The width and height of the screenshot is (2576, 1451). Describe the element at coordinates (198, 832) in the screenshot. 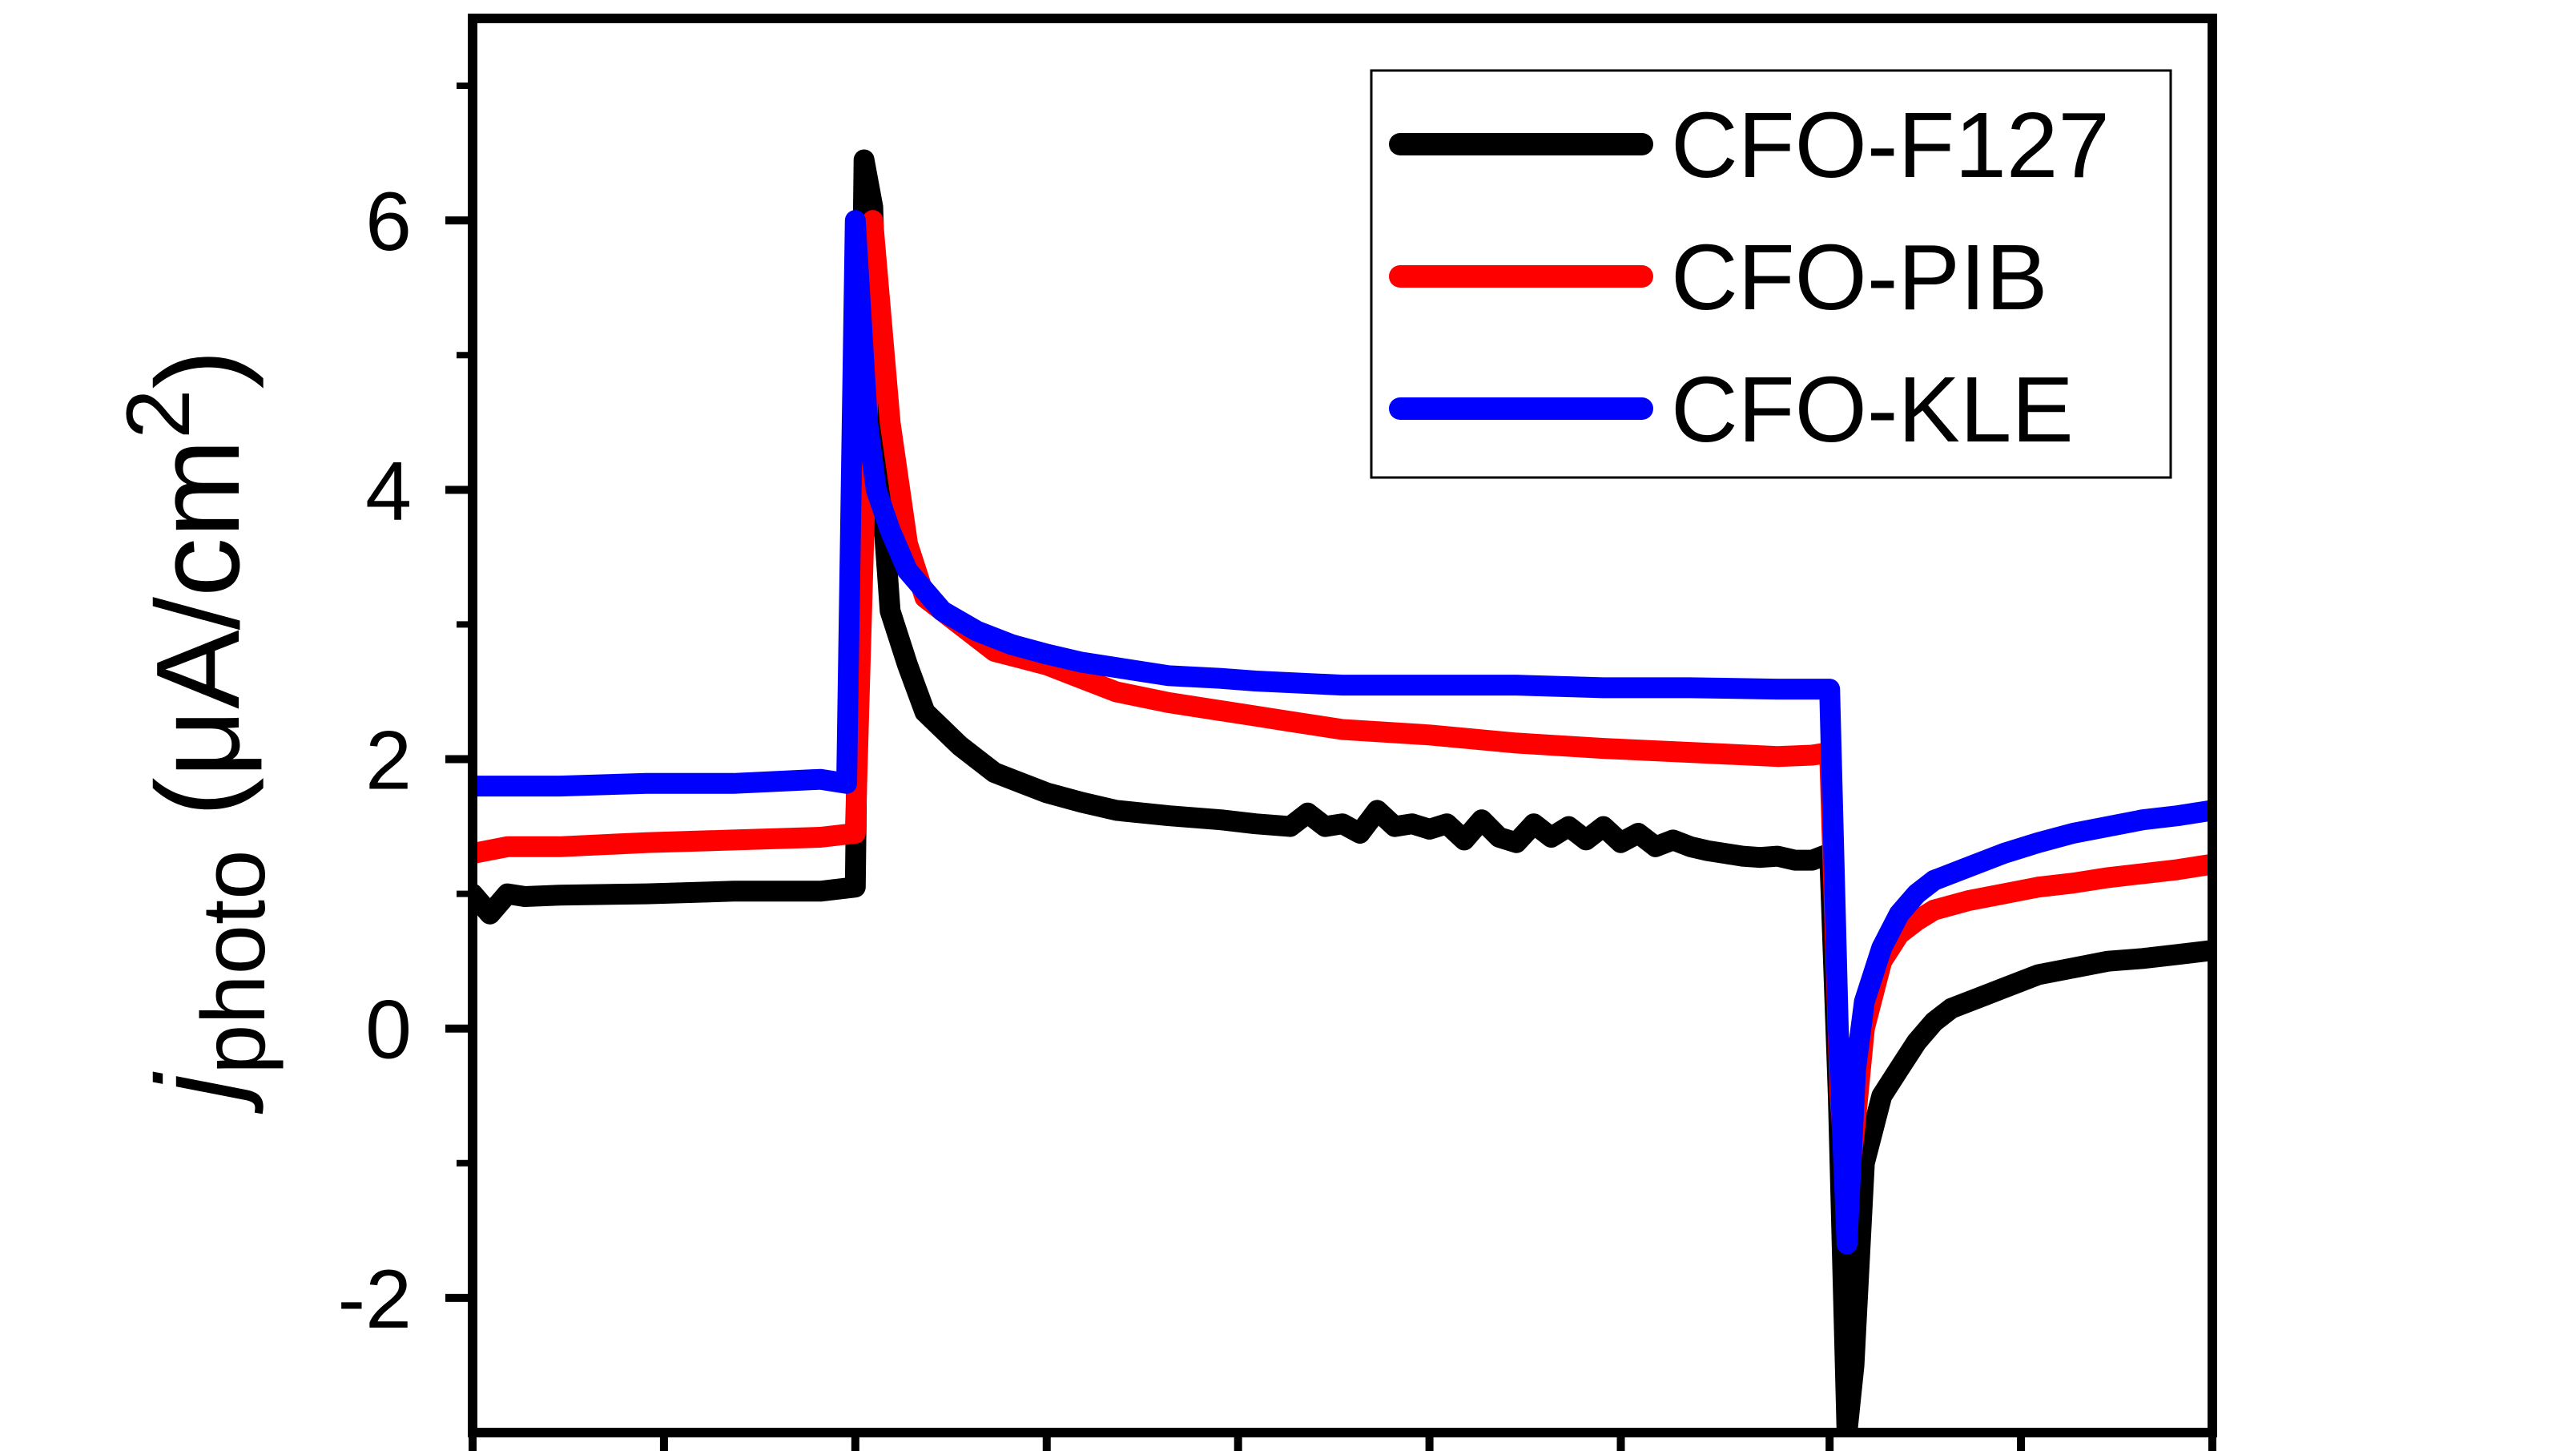

I see `ylabel-spacer` at that location.